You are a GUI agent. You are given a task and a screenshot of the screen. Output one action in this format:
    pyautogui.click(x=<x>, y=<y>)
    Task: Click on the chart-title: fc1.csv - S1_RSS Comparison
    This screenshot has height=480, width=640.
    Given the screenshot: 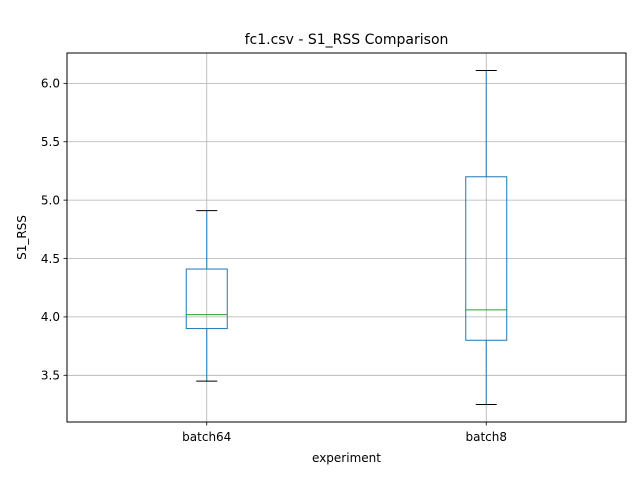 What is the action you would take?
    pyautogui.click(x=347, y=40)
    